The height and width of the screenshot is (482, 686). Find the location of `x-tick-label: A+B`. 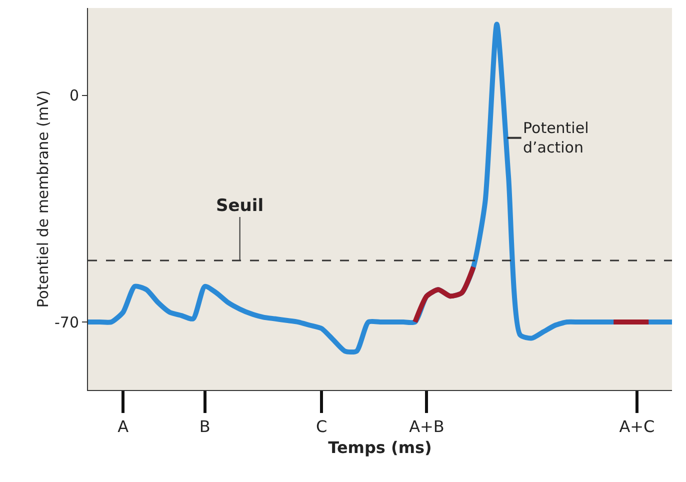

x-tick-label: A+B is located at coordinates (426, 426).